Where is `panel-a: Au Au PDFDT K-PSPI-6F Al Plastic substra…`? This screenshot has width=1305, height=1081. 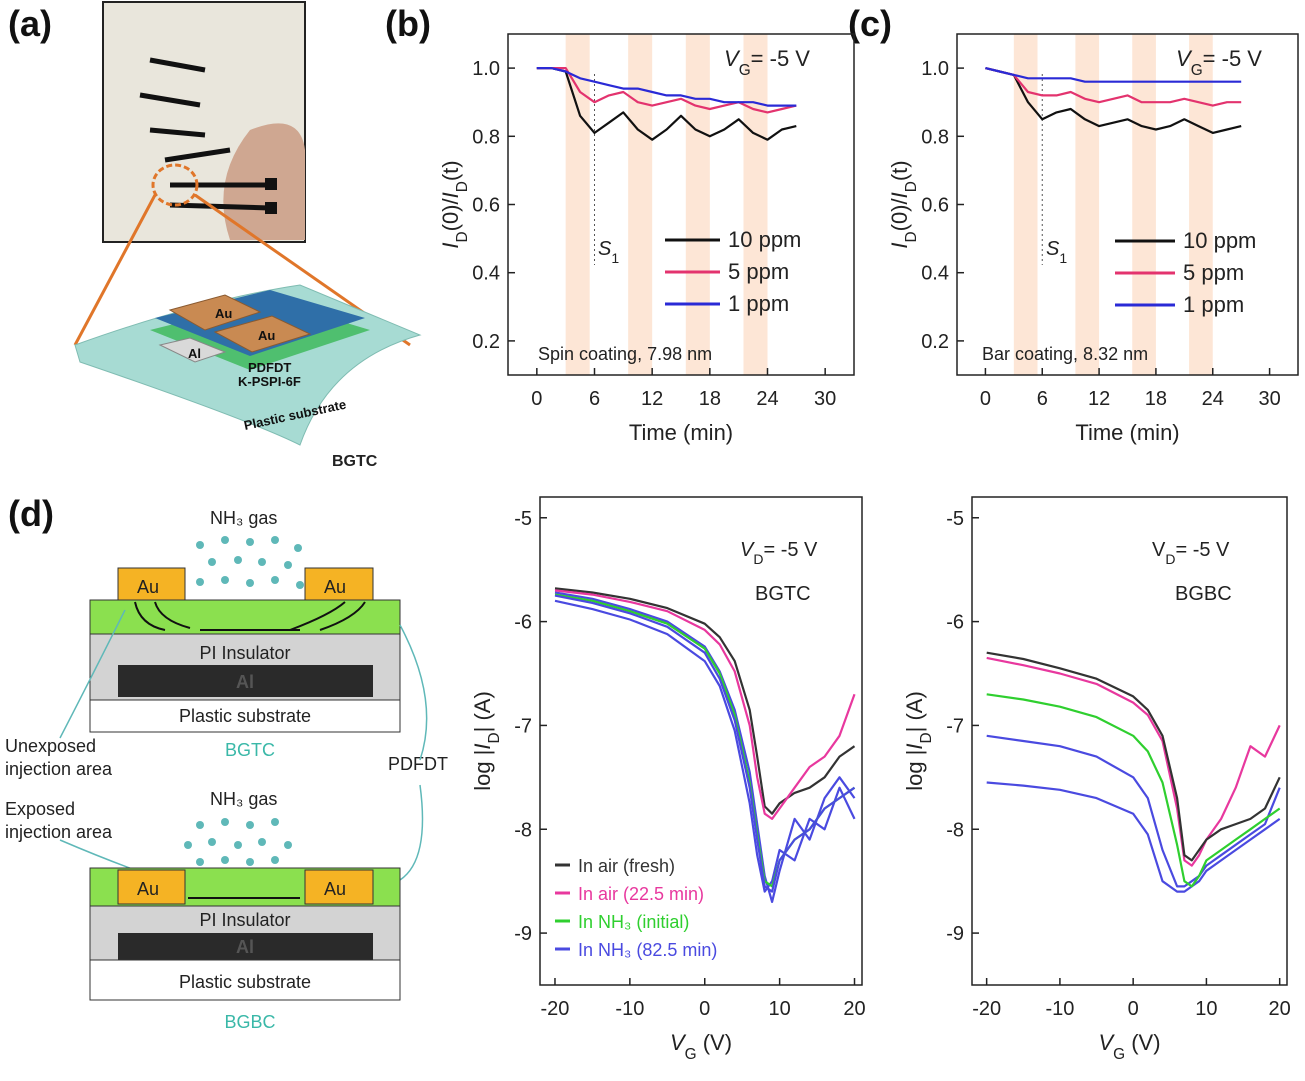
panel-a: Au Au PDFDT K-PSPI-6F Al Plastic substra… is located at coordinates (247, 235).